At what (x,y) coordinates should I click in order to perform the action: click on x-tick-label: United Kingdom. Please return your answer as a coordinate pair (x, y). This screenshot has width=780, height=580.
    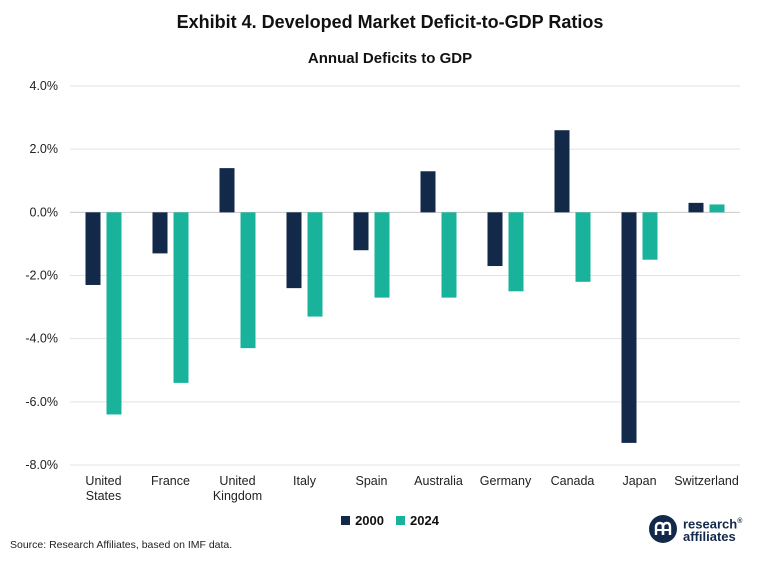
    Looking at the image, I should click on (237, 488).